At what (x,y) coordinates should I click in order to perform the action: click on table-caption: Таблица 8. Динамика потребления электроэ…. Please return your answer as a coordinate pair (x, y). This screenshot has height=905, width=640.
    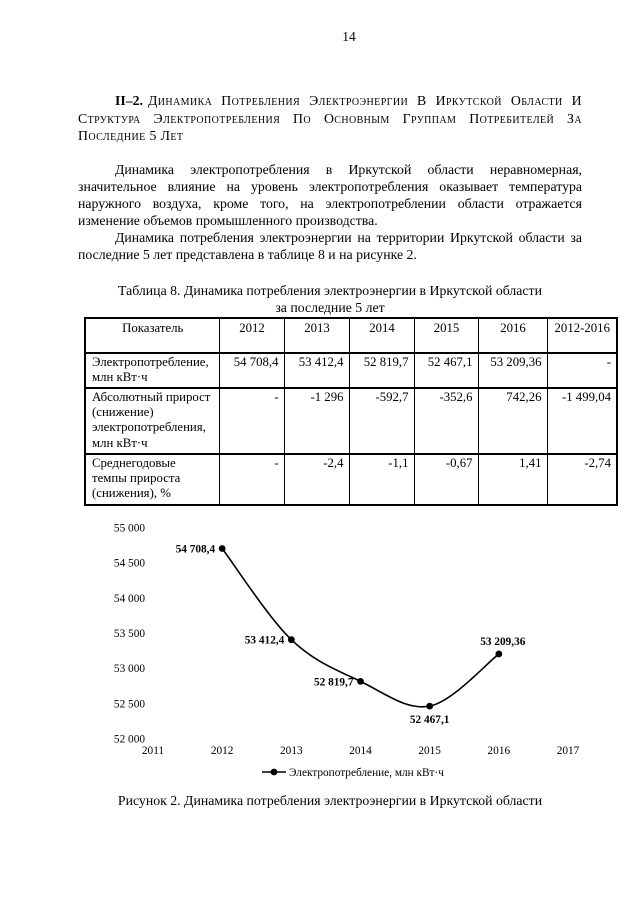
    Looking at the image, I should click on (330, 299).